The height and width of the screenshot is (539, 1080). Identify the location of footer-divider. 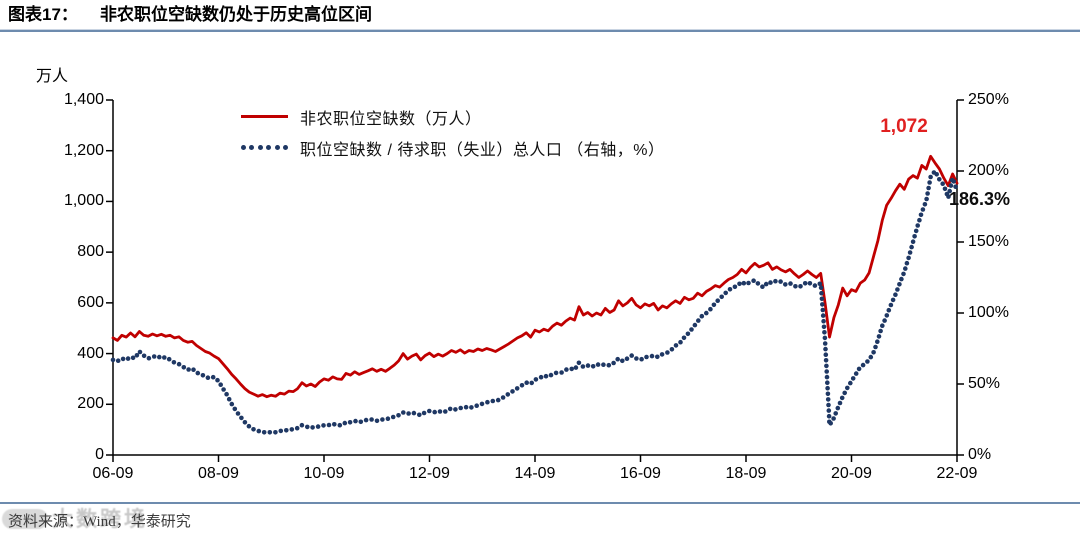
(540, 503).